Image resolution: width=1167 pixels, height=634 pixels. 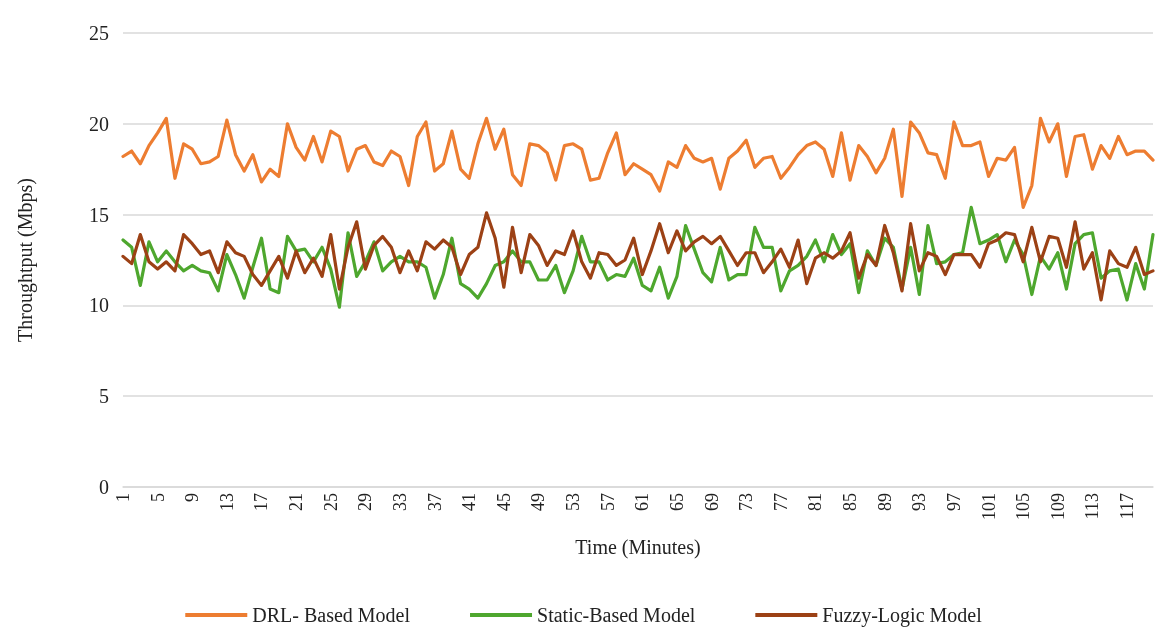 What do you see at coordinates (25, 260) in the screenshot?
I see `y-axis-title: Throughtput (Mbps)` at bounding box center [25, 260].